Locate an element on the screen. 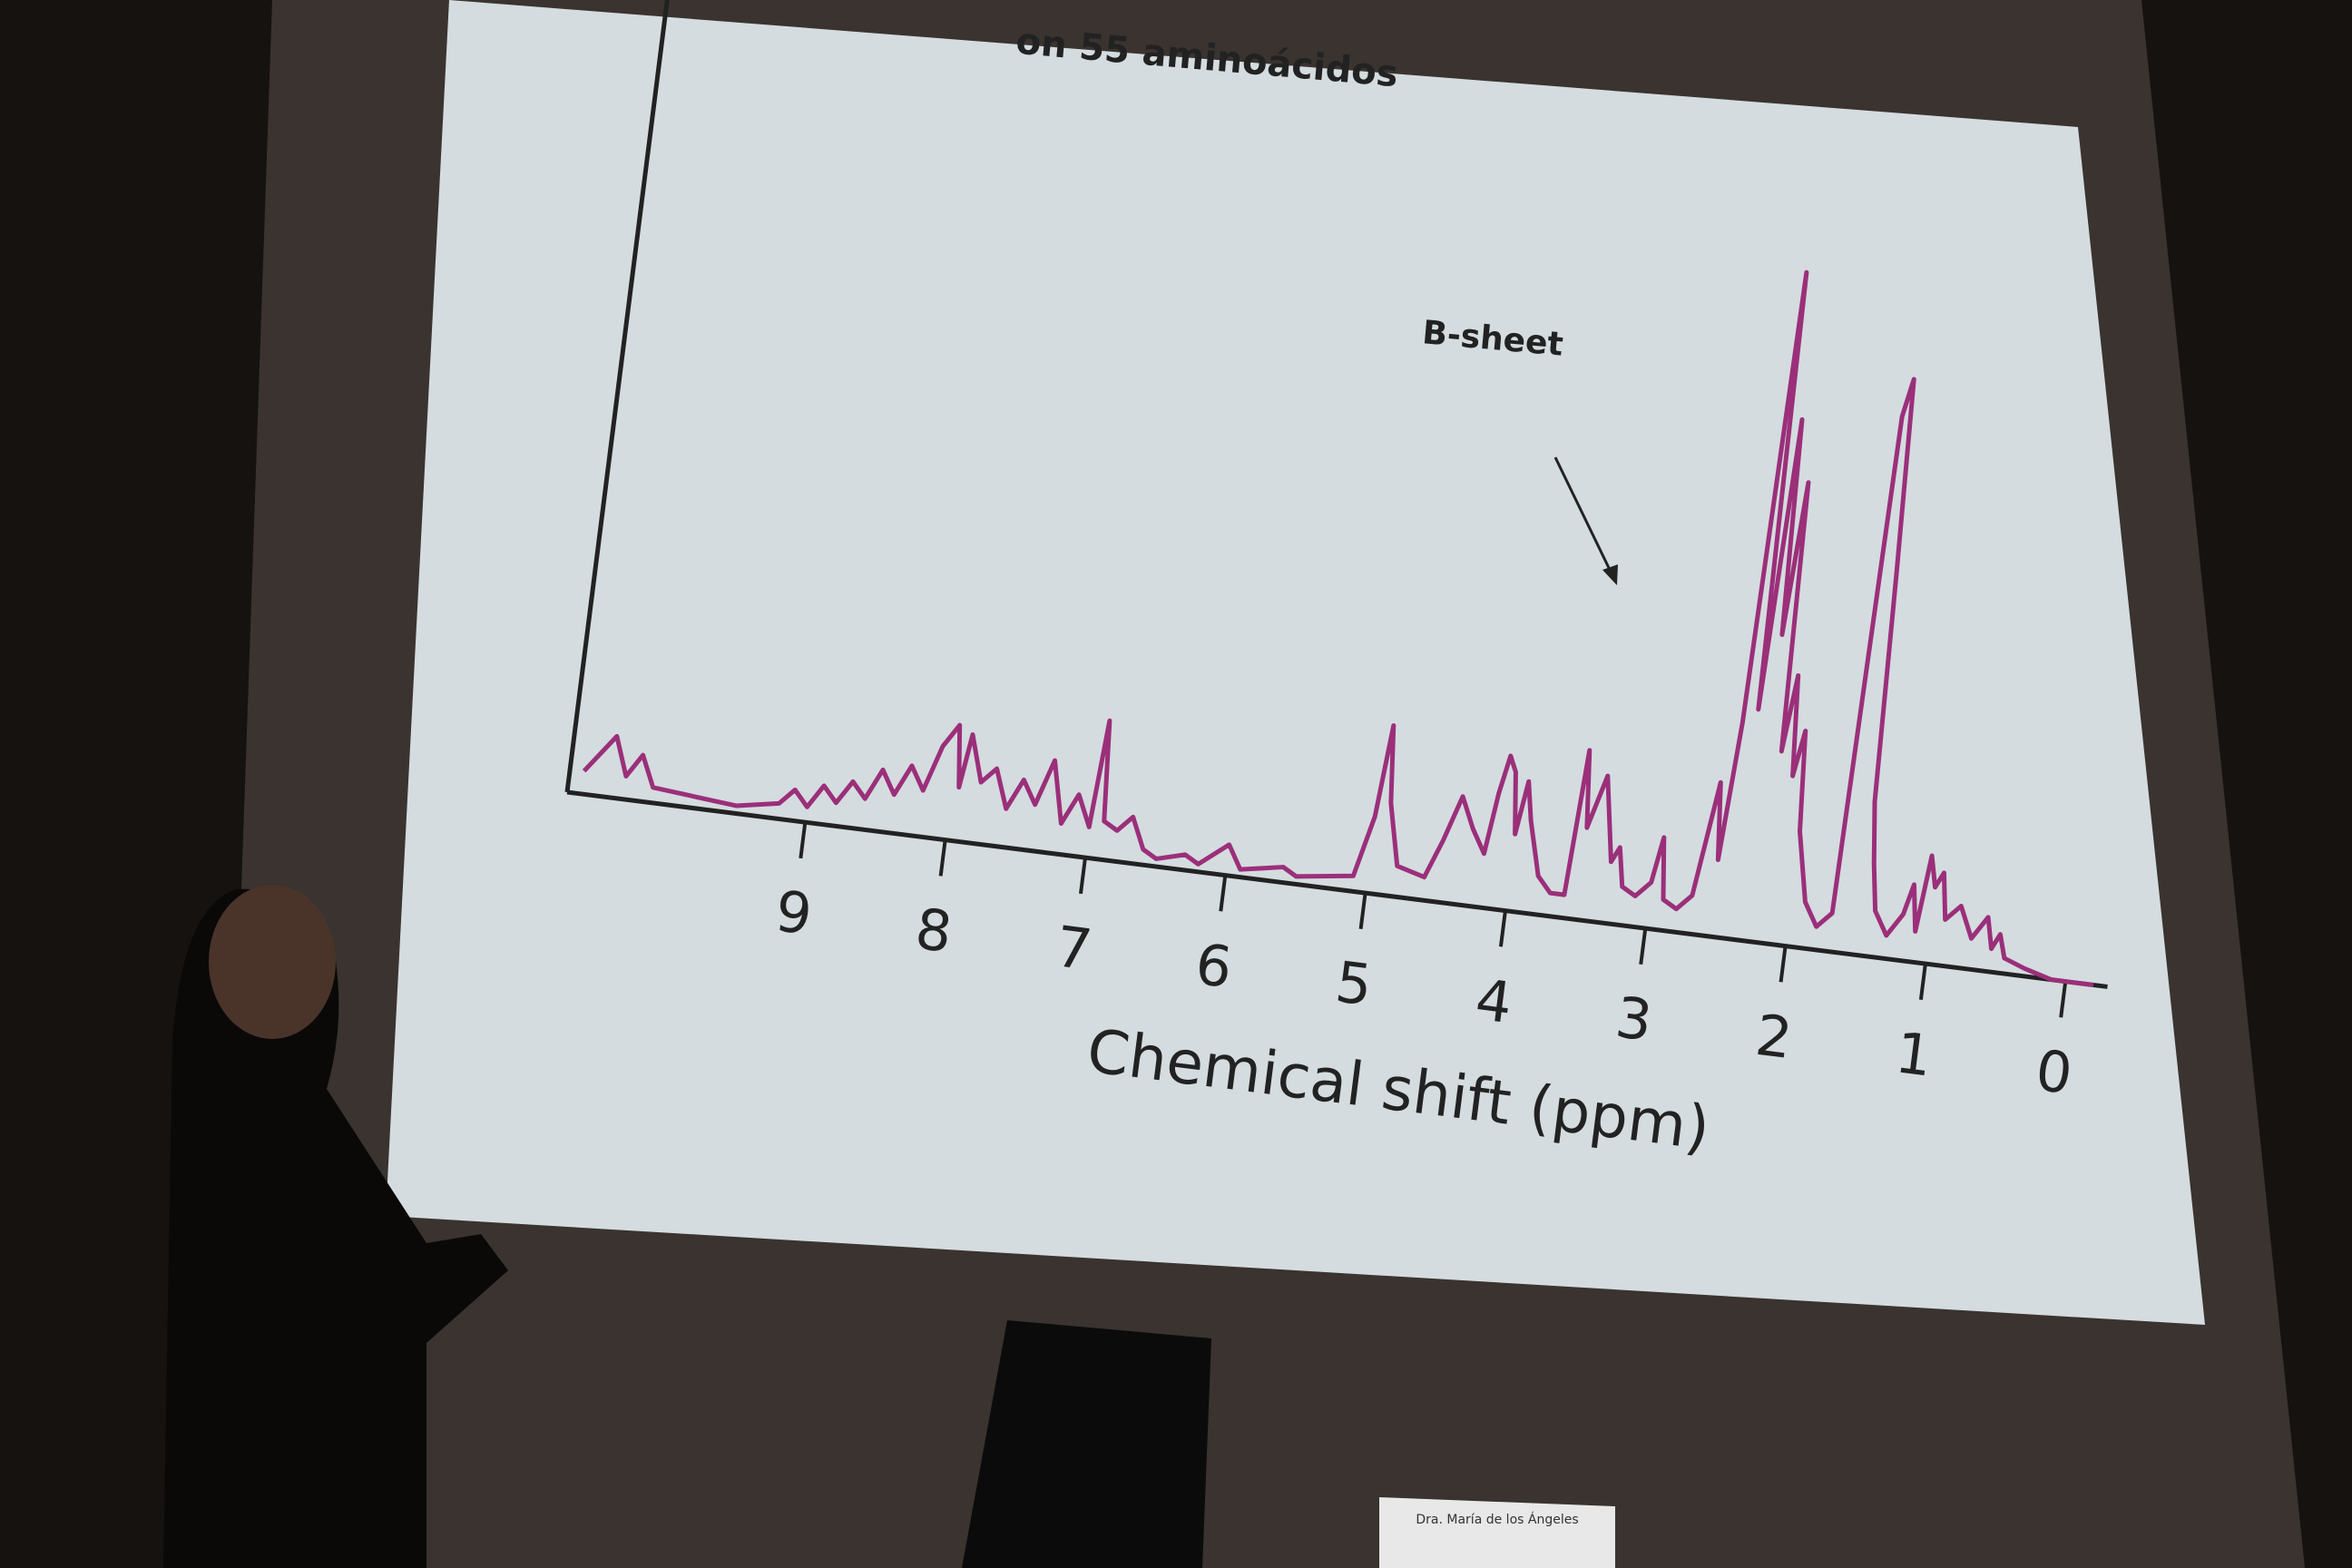  x-tick-label: 7 is located at coordinates (1073, 948).